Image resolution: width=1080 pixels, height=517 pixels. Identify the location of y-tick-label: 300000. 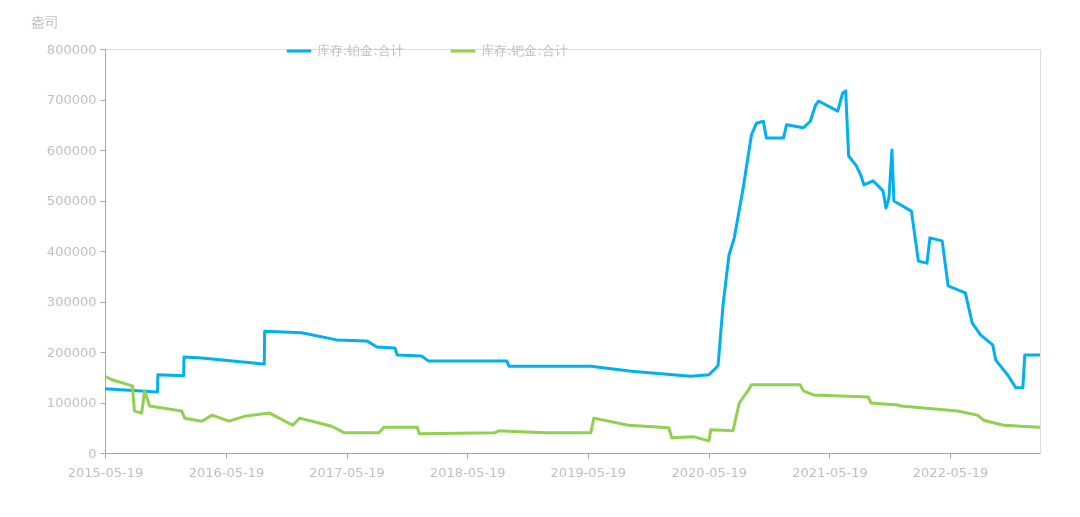
(71, 301).